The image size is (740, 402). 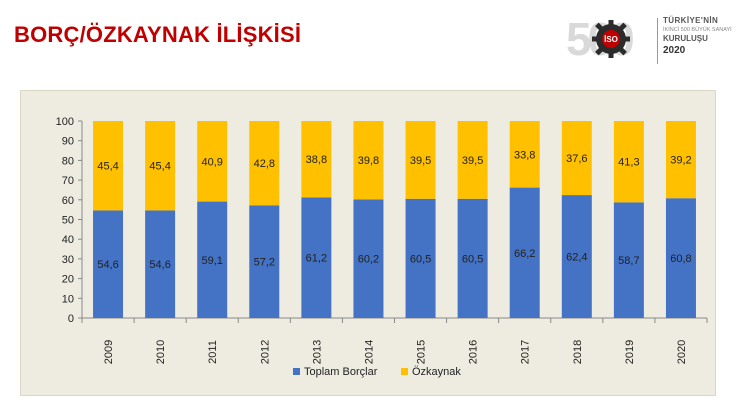 I want to click on x-tick-label: 2011, so click(x=213, y=352).